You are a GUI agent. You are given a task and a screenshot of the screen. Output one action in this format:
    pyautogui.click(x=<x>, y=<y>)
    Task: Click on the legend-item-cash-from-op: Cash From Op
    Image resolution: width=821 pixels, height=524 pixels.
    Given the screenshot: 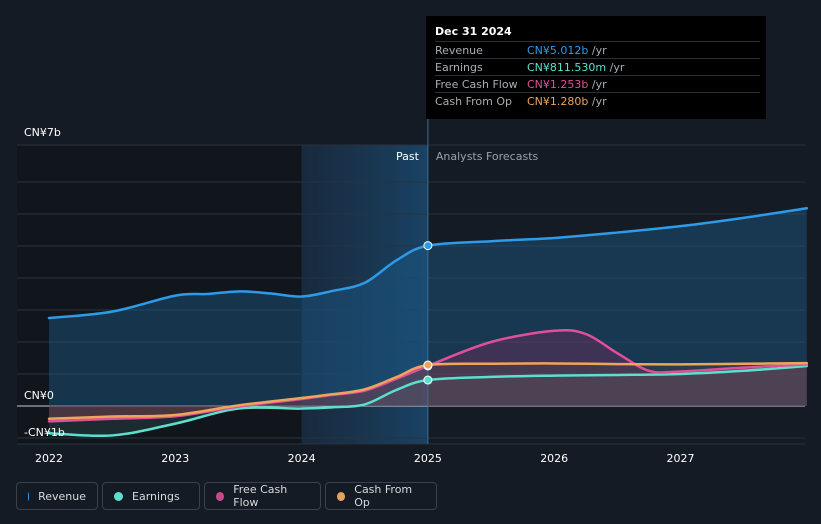 What is the action you would take?
    pyautogui.click(x=381, y=496)
    